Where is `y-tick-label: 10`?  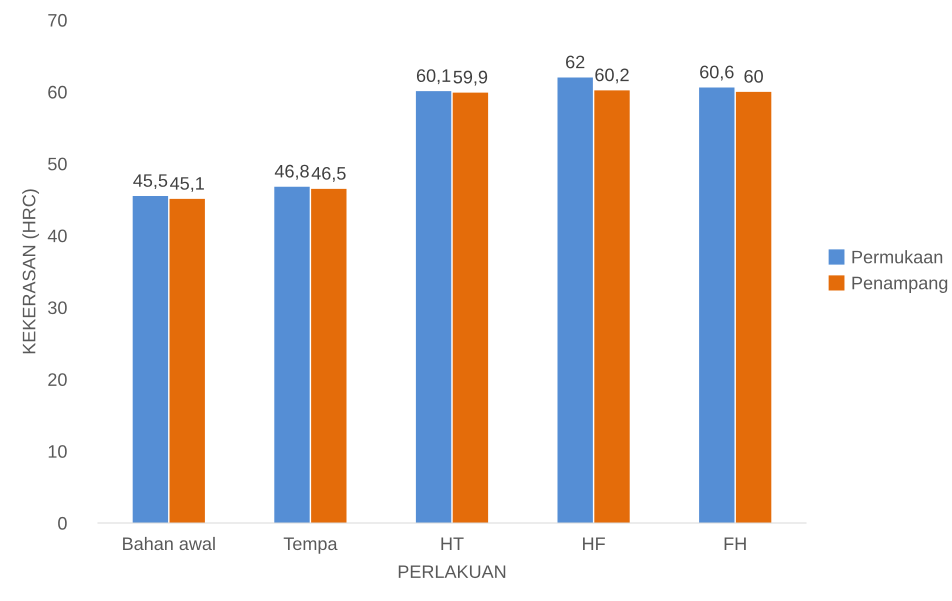 y-tick-label: 10 is located at coordinates (57, 451).